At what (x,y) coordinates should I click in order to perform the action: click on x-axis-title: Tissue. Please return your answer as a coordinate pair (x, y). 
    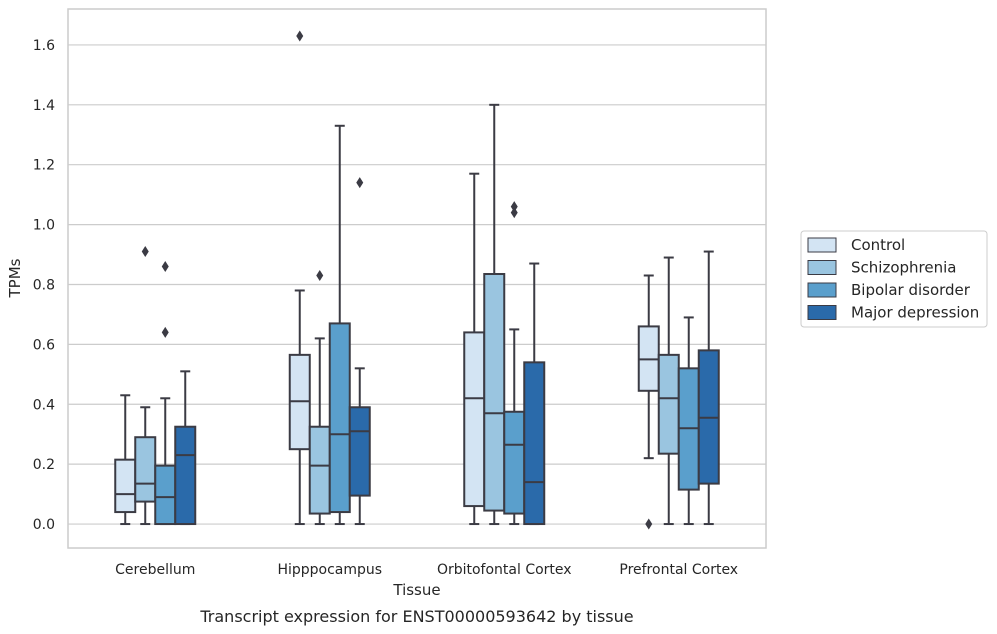
    Looking at the image, I should click on (416, 590).